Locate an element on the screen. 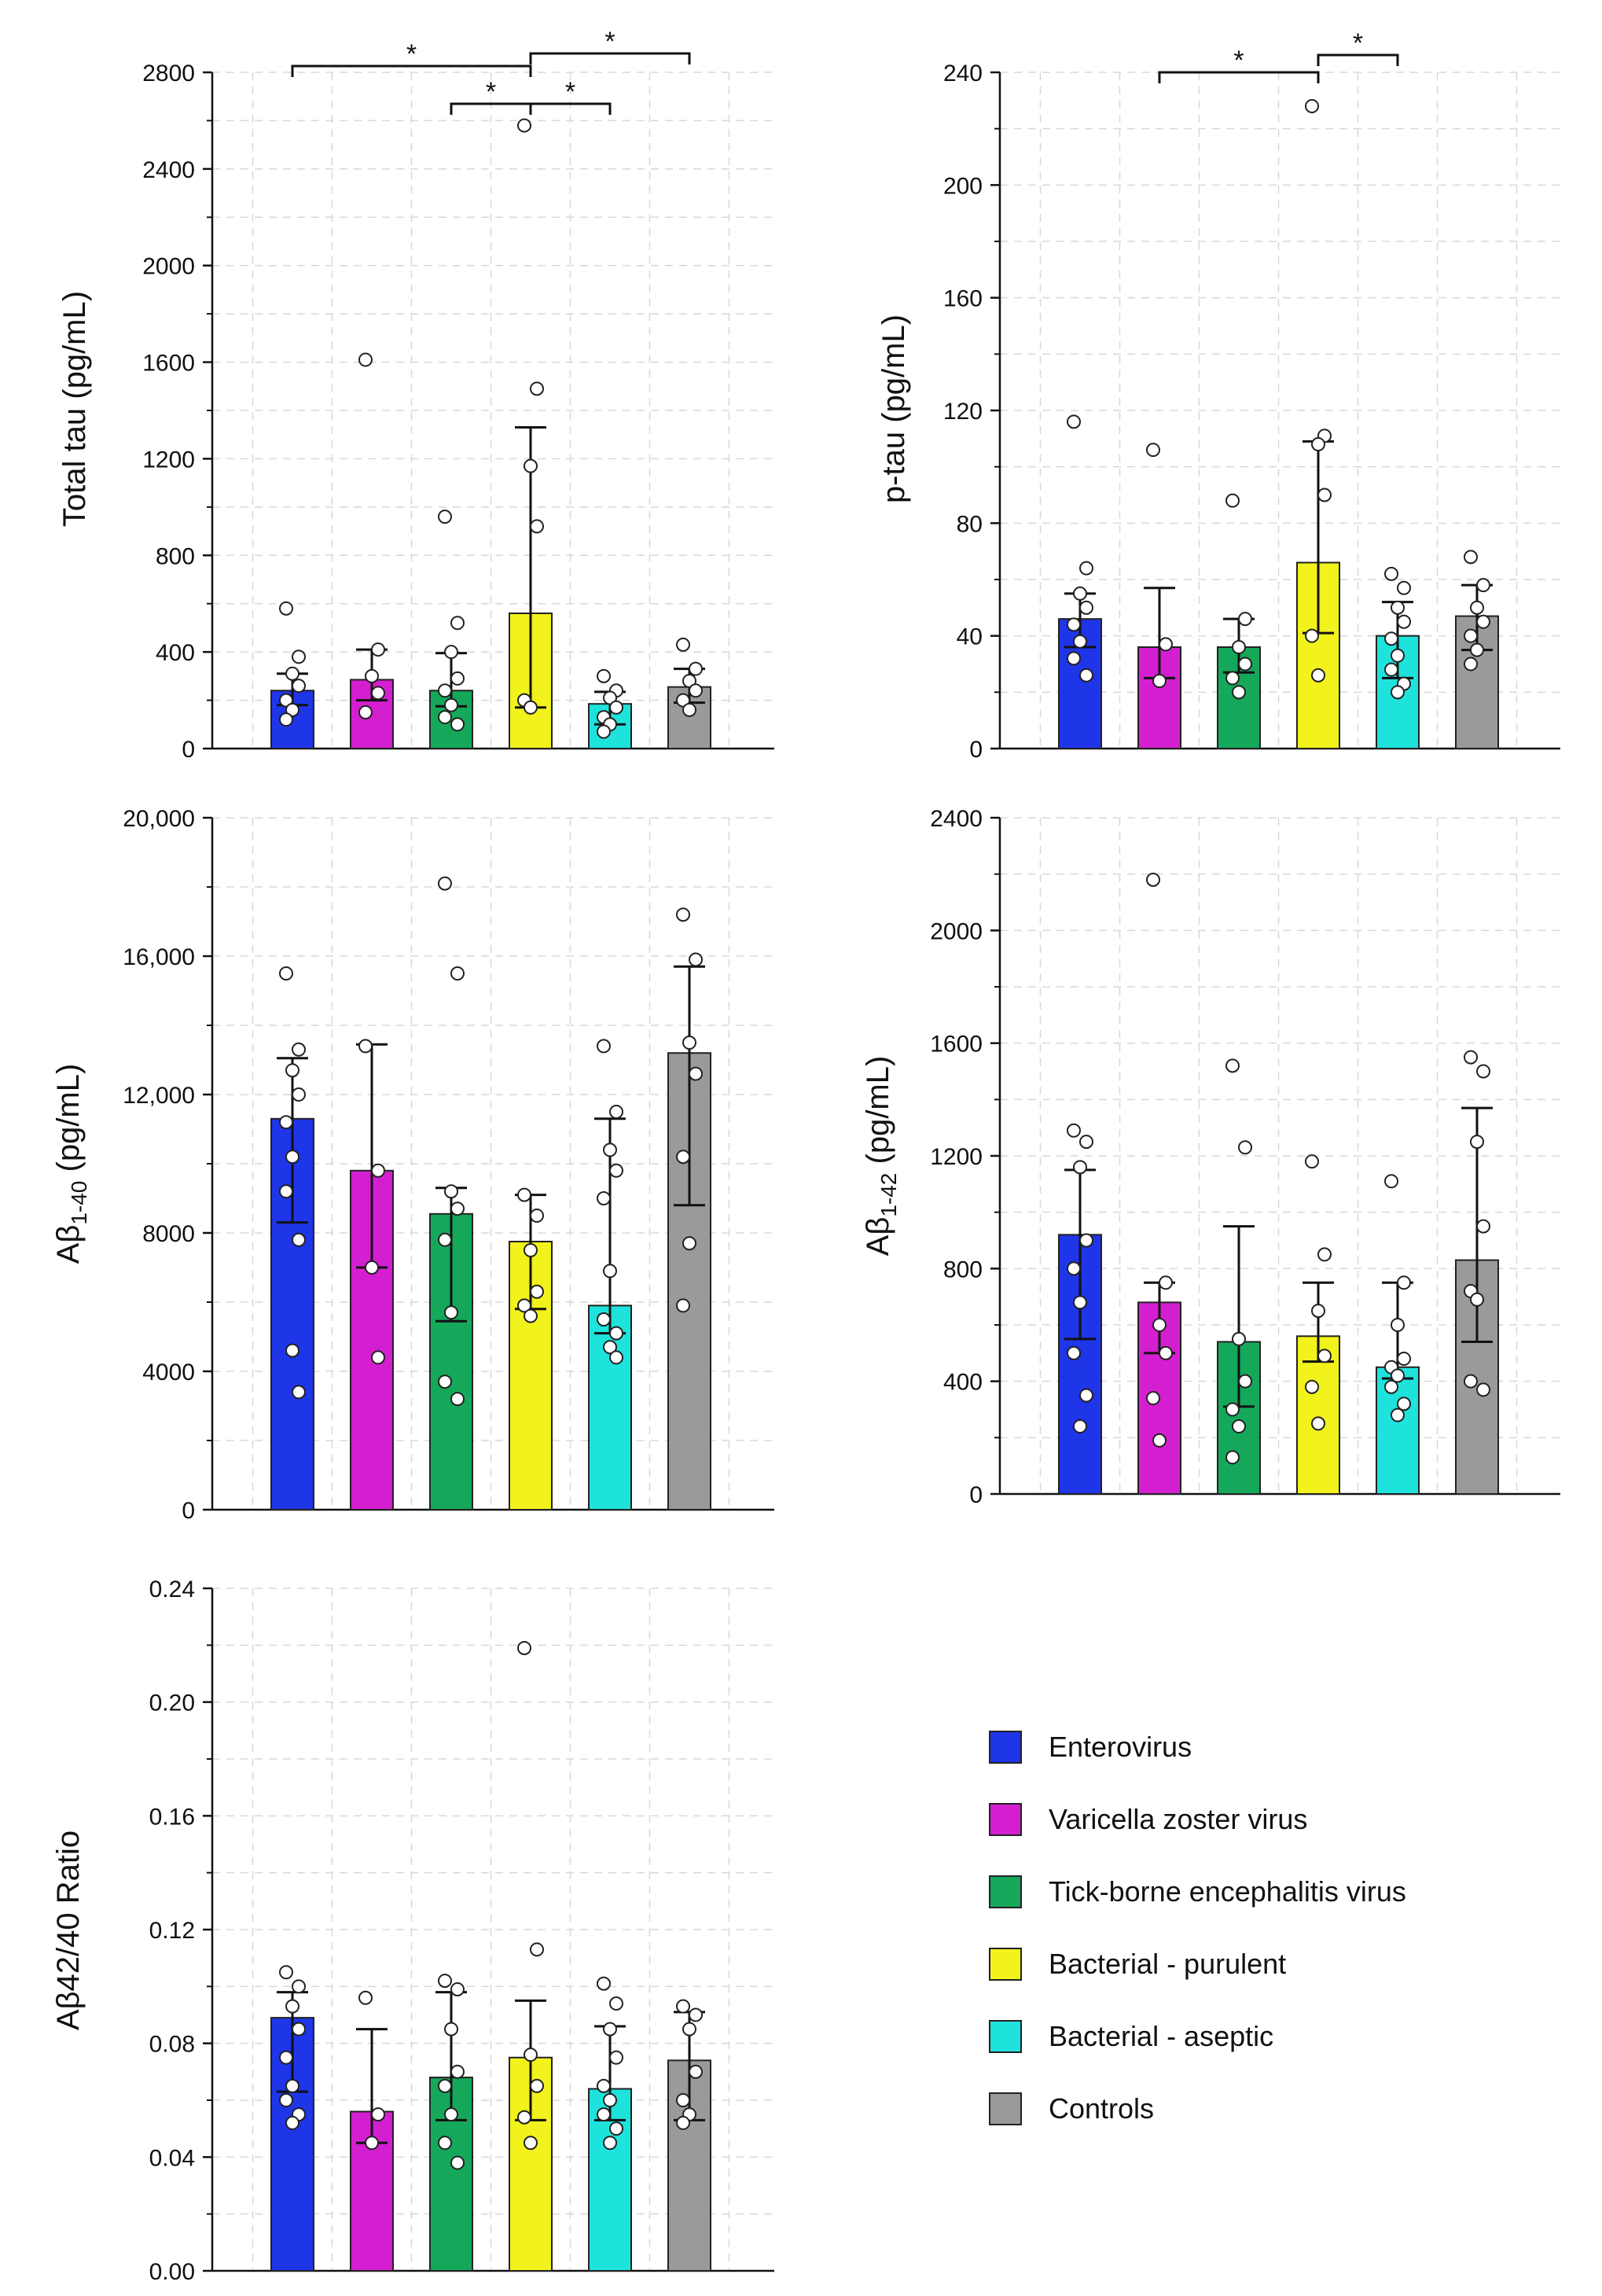 The image size is (1602, 2296). y-axis-title-subscript: 1-42 is located at coordinates (889, 1195).